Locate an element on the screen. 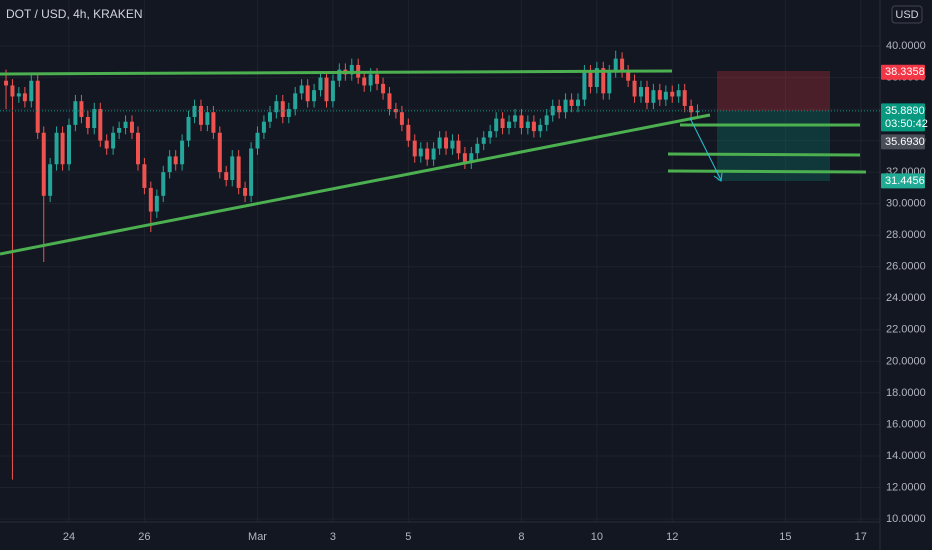  currency: USD is located at coordinates (906, 15).